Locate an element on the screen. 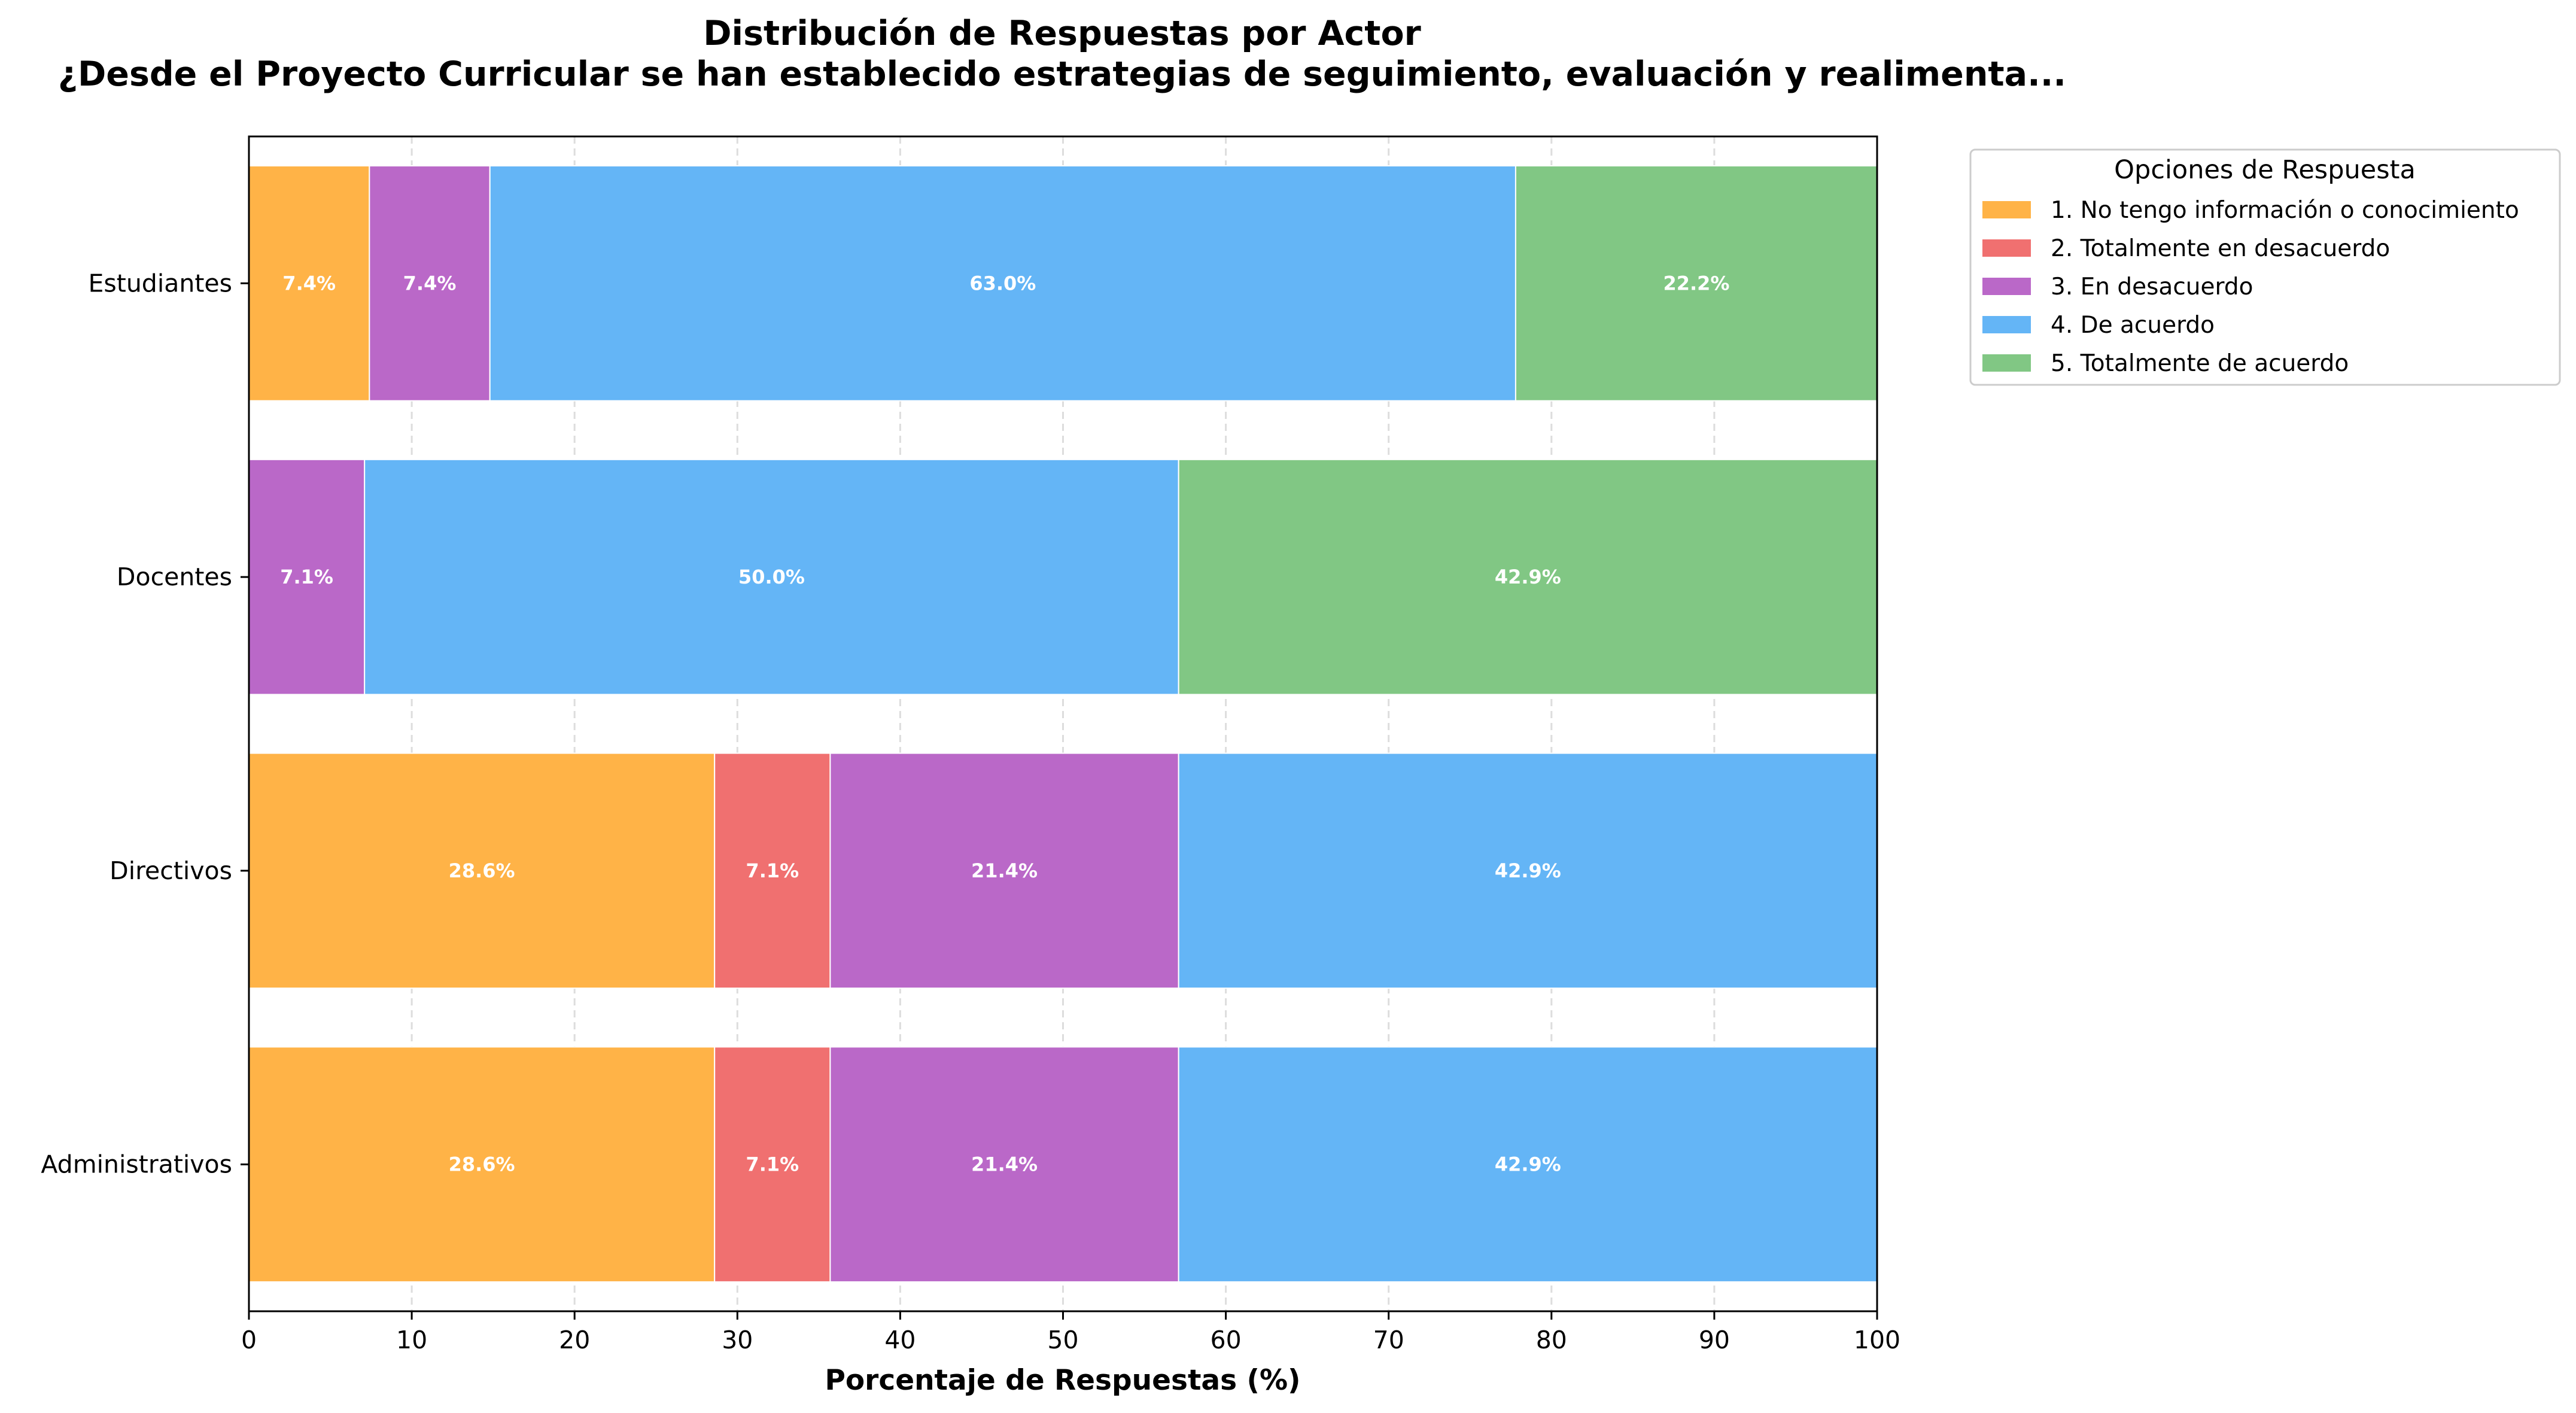 The width and height of the screenshot is (2576, 1413). x-tick-label: 20 is located at coordinates (575, 1340).